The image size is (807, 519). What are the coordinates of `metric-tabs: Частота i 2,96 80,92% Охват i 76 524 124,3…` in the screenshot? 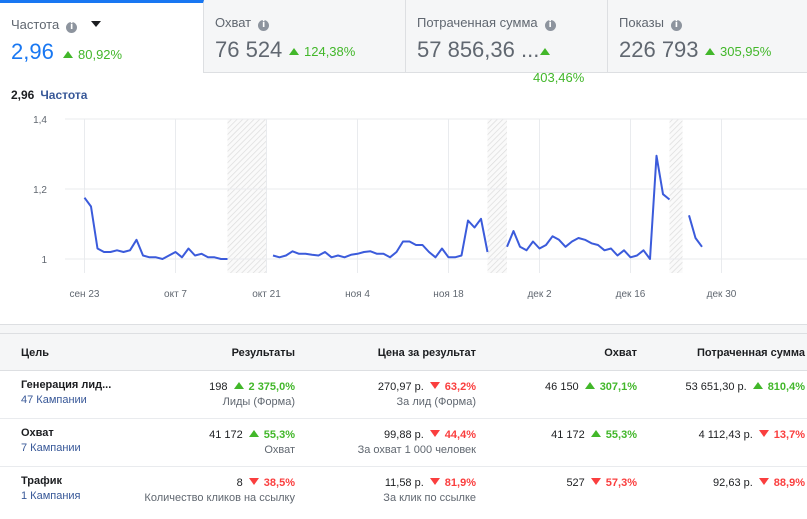 It's located at (403, 36).